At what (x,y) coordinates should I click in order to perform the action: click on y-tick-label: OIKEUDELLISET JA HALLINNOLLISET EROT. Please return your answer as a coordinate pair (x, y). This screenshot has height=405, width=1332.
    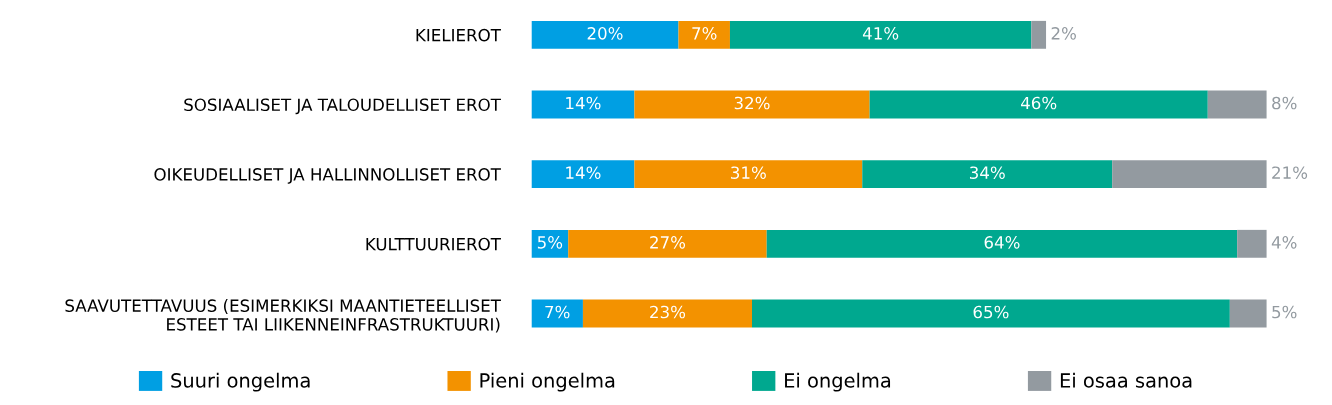
    Looking at the image, I should click on (327, 176).